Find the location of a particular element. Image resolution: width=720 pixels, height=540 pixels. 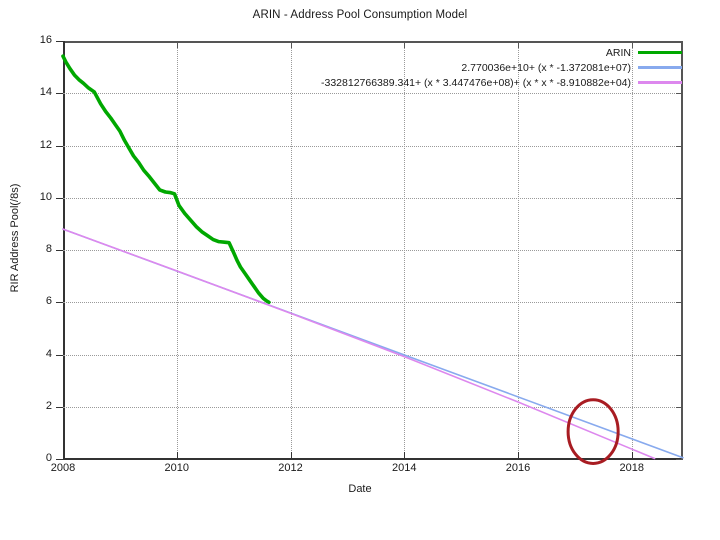

x-axis-tick-label: 2010 is located at coordinates (176, 468).